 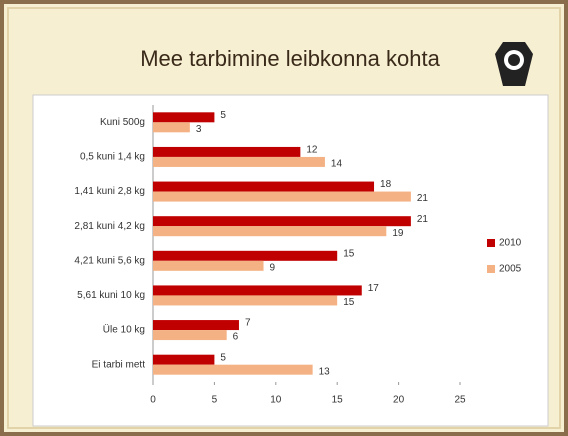 I want to click on x-tick-label: 5, so click(x=215, y=400).